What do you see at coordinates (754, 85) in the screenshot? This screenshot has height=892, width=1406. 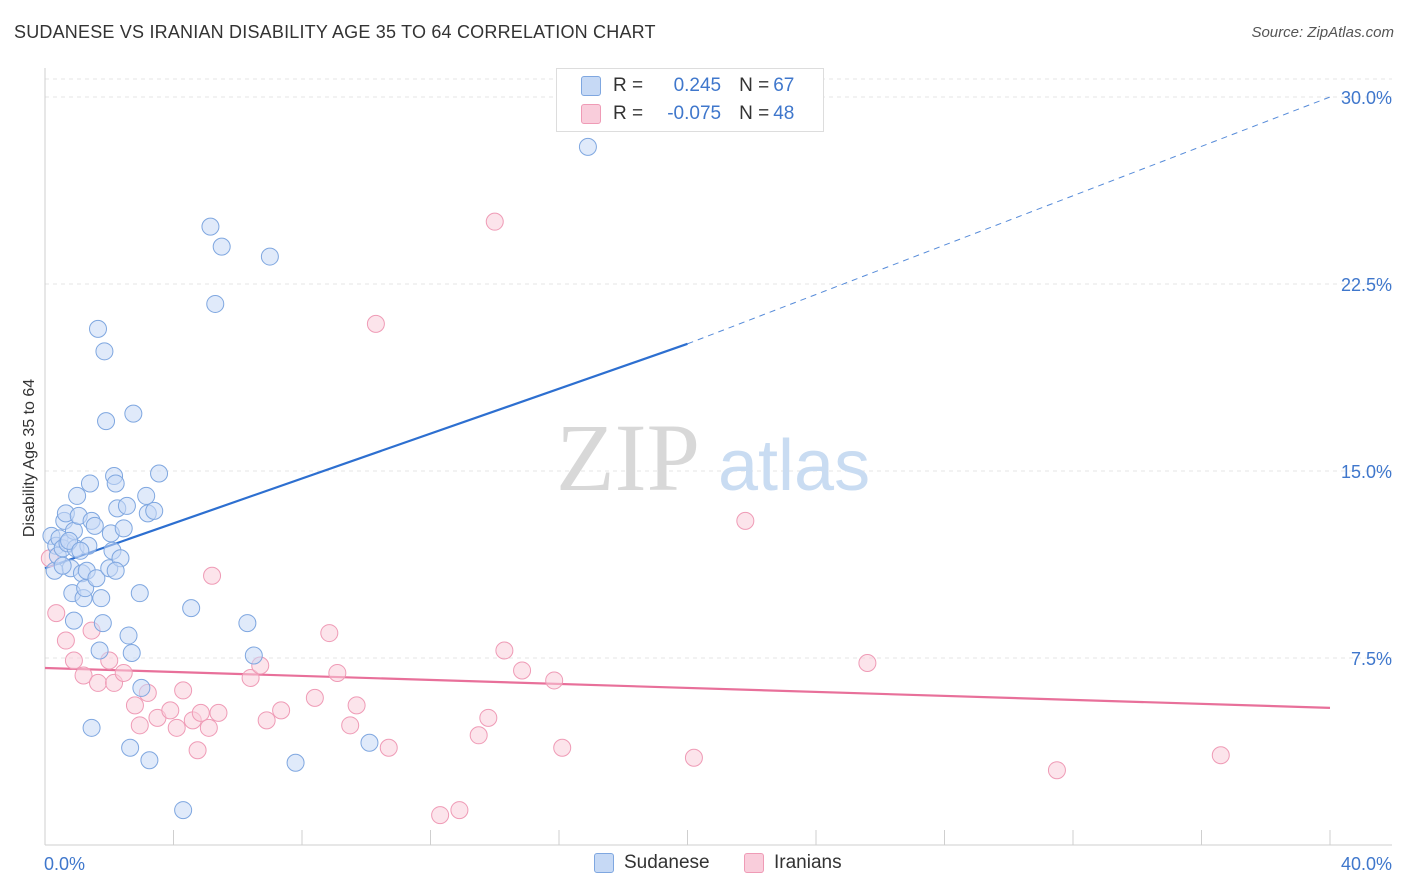 I see `sudanese-n-label: N =` at bounding box center [754, 85].